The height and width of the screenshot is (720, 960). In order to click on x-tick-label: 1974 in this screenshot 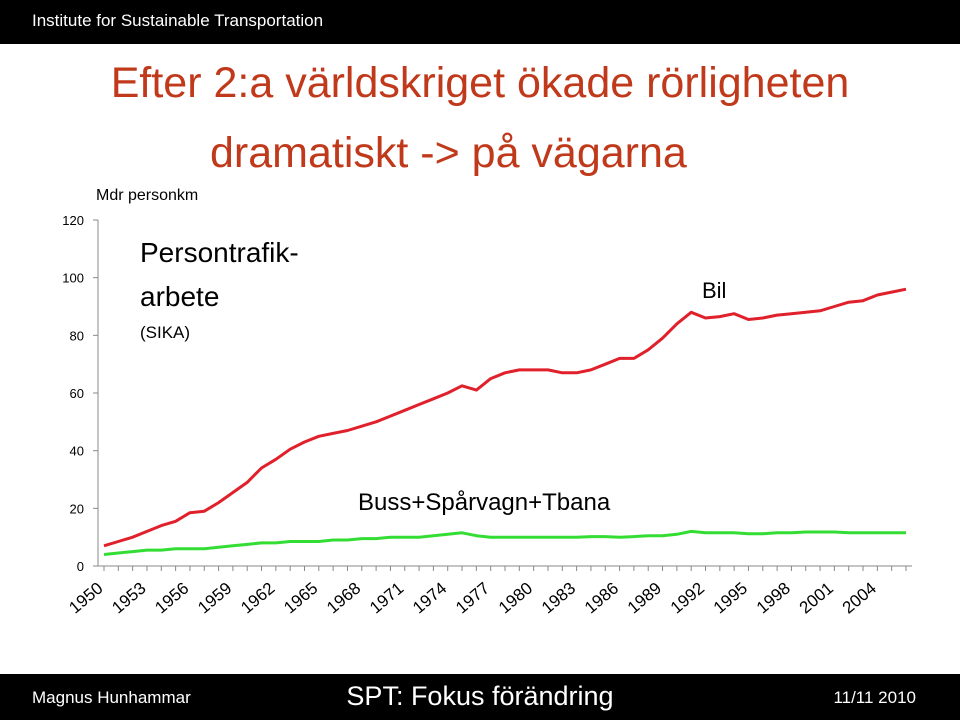, I will do `click(429, 598)`.